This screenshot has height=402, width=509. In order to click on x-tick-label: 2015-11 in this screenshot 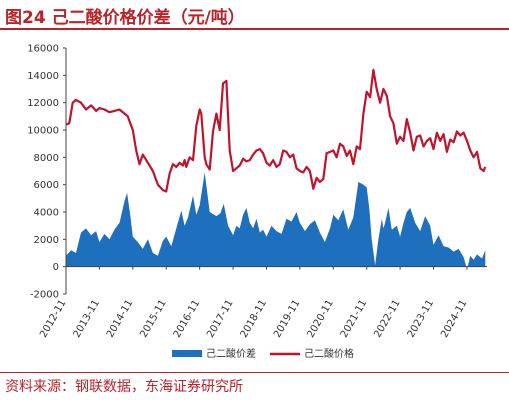, I will do `click(153, 319)`.